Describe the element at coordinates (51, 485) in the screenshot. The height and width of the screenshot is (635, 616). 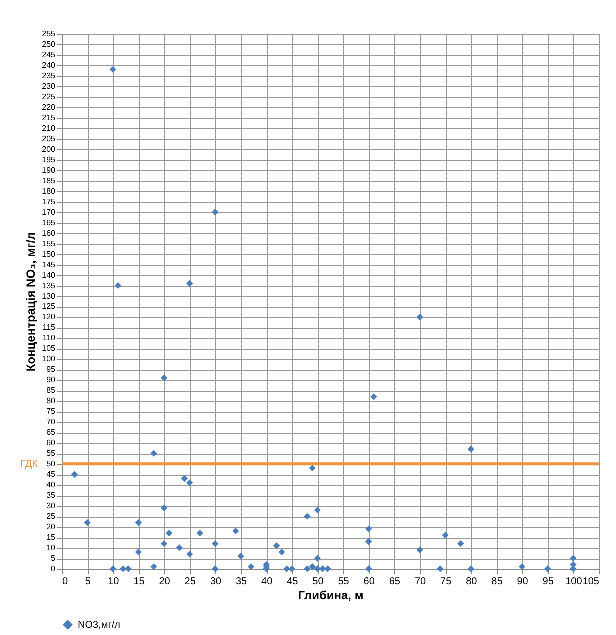
I see `y-tick-label: 40` at that location.